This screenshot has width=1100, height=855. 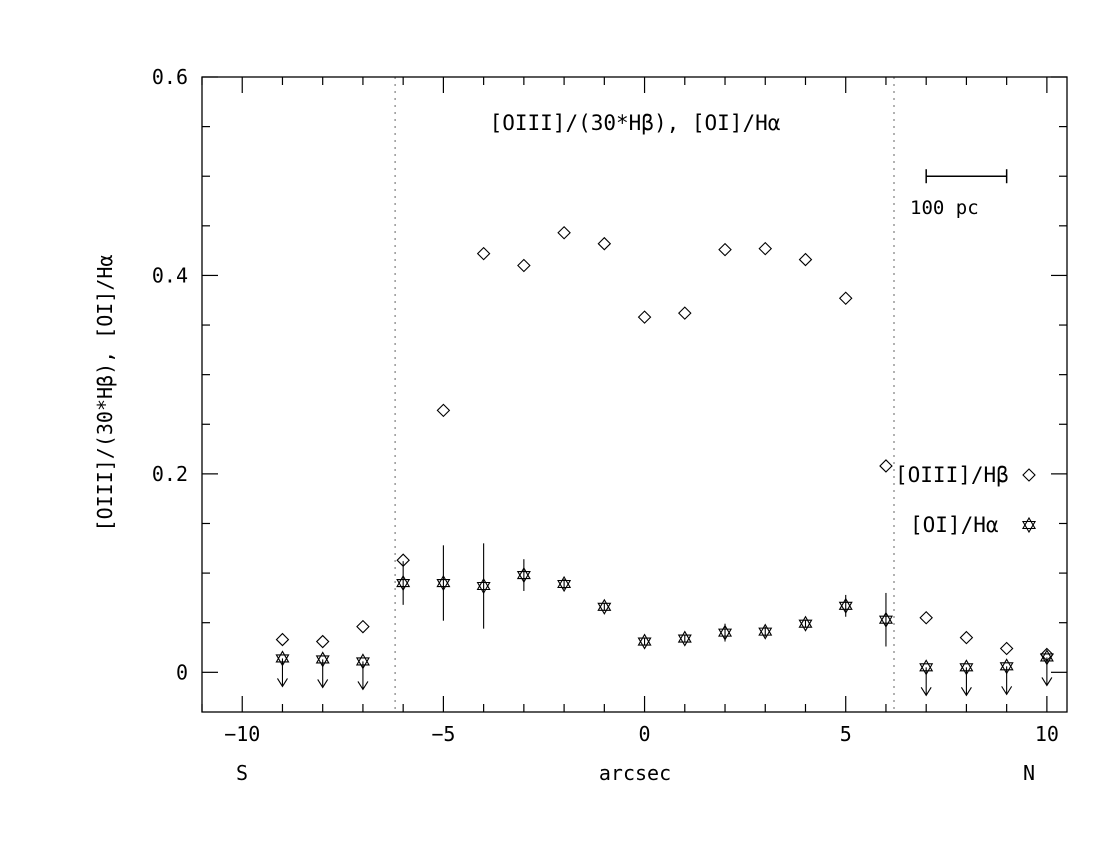 What do you see at coordinates (645, 734) in the screenshot?
I see `x-tick-label: 0` at bounding box center [645, 734].